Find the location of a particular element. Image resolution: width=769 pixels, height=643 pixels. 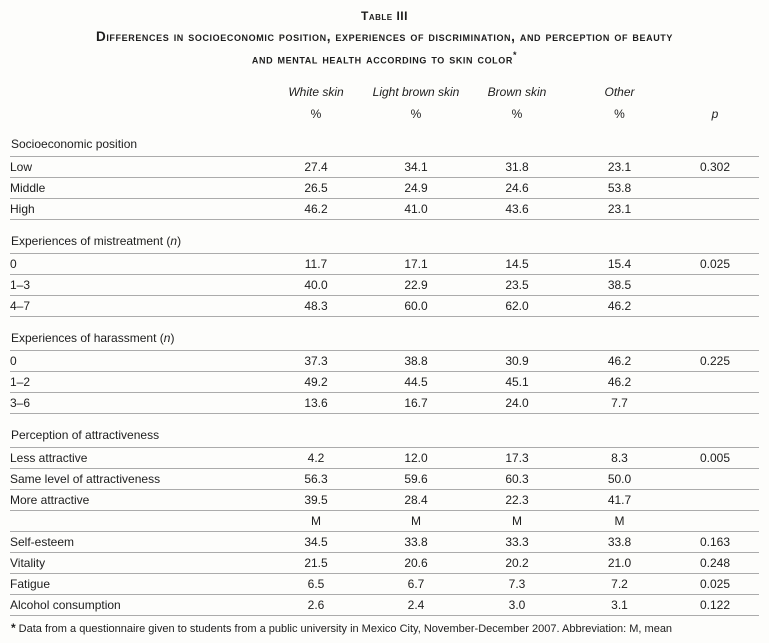

column-header-brown-skin: Brown skin is located at coordinates (517, 91).